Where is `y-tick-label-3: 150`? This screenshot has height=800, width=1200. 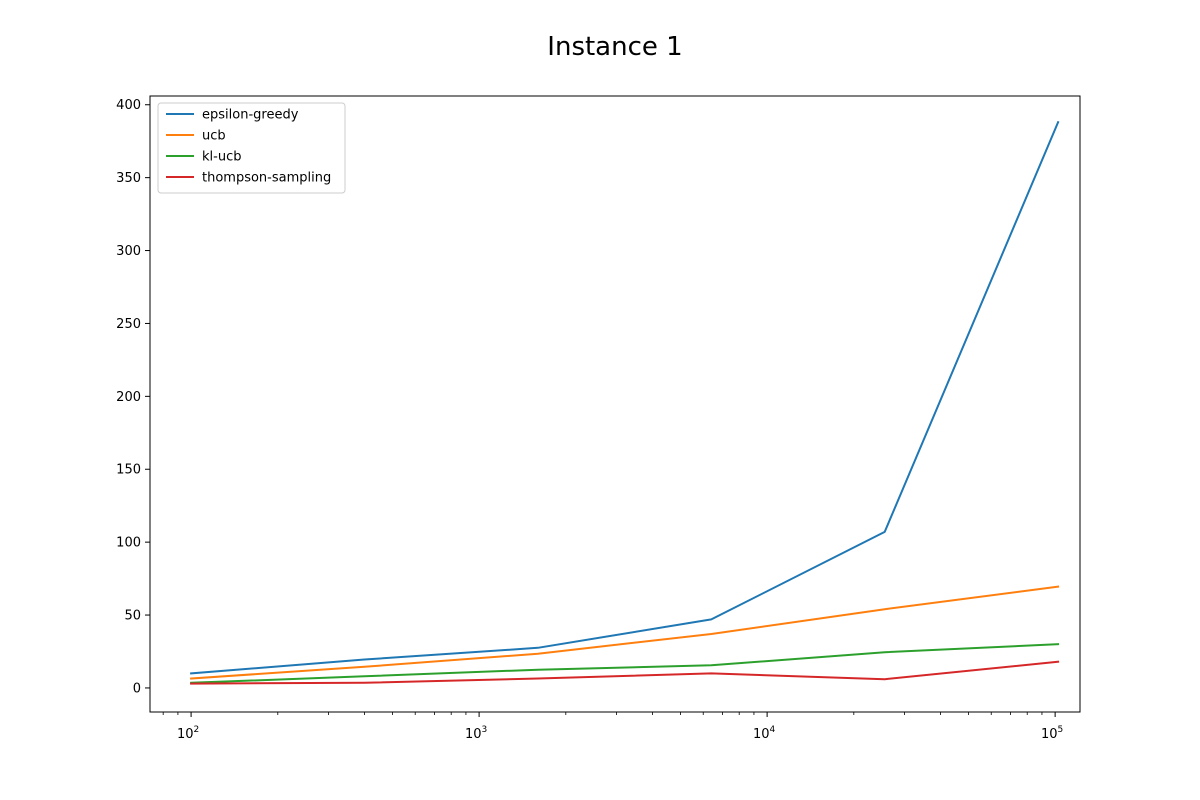
y-tick-label-3: 150 is located at coordinates (128, 470).